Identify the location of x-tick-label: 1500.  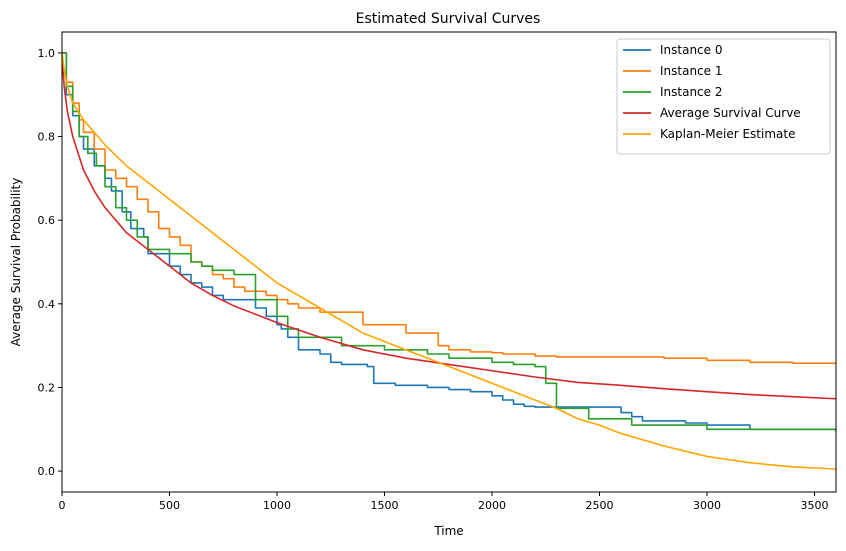
(385, 505).